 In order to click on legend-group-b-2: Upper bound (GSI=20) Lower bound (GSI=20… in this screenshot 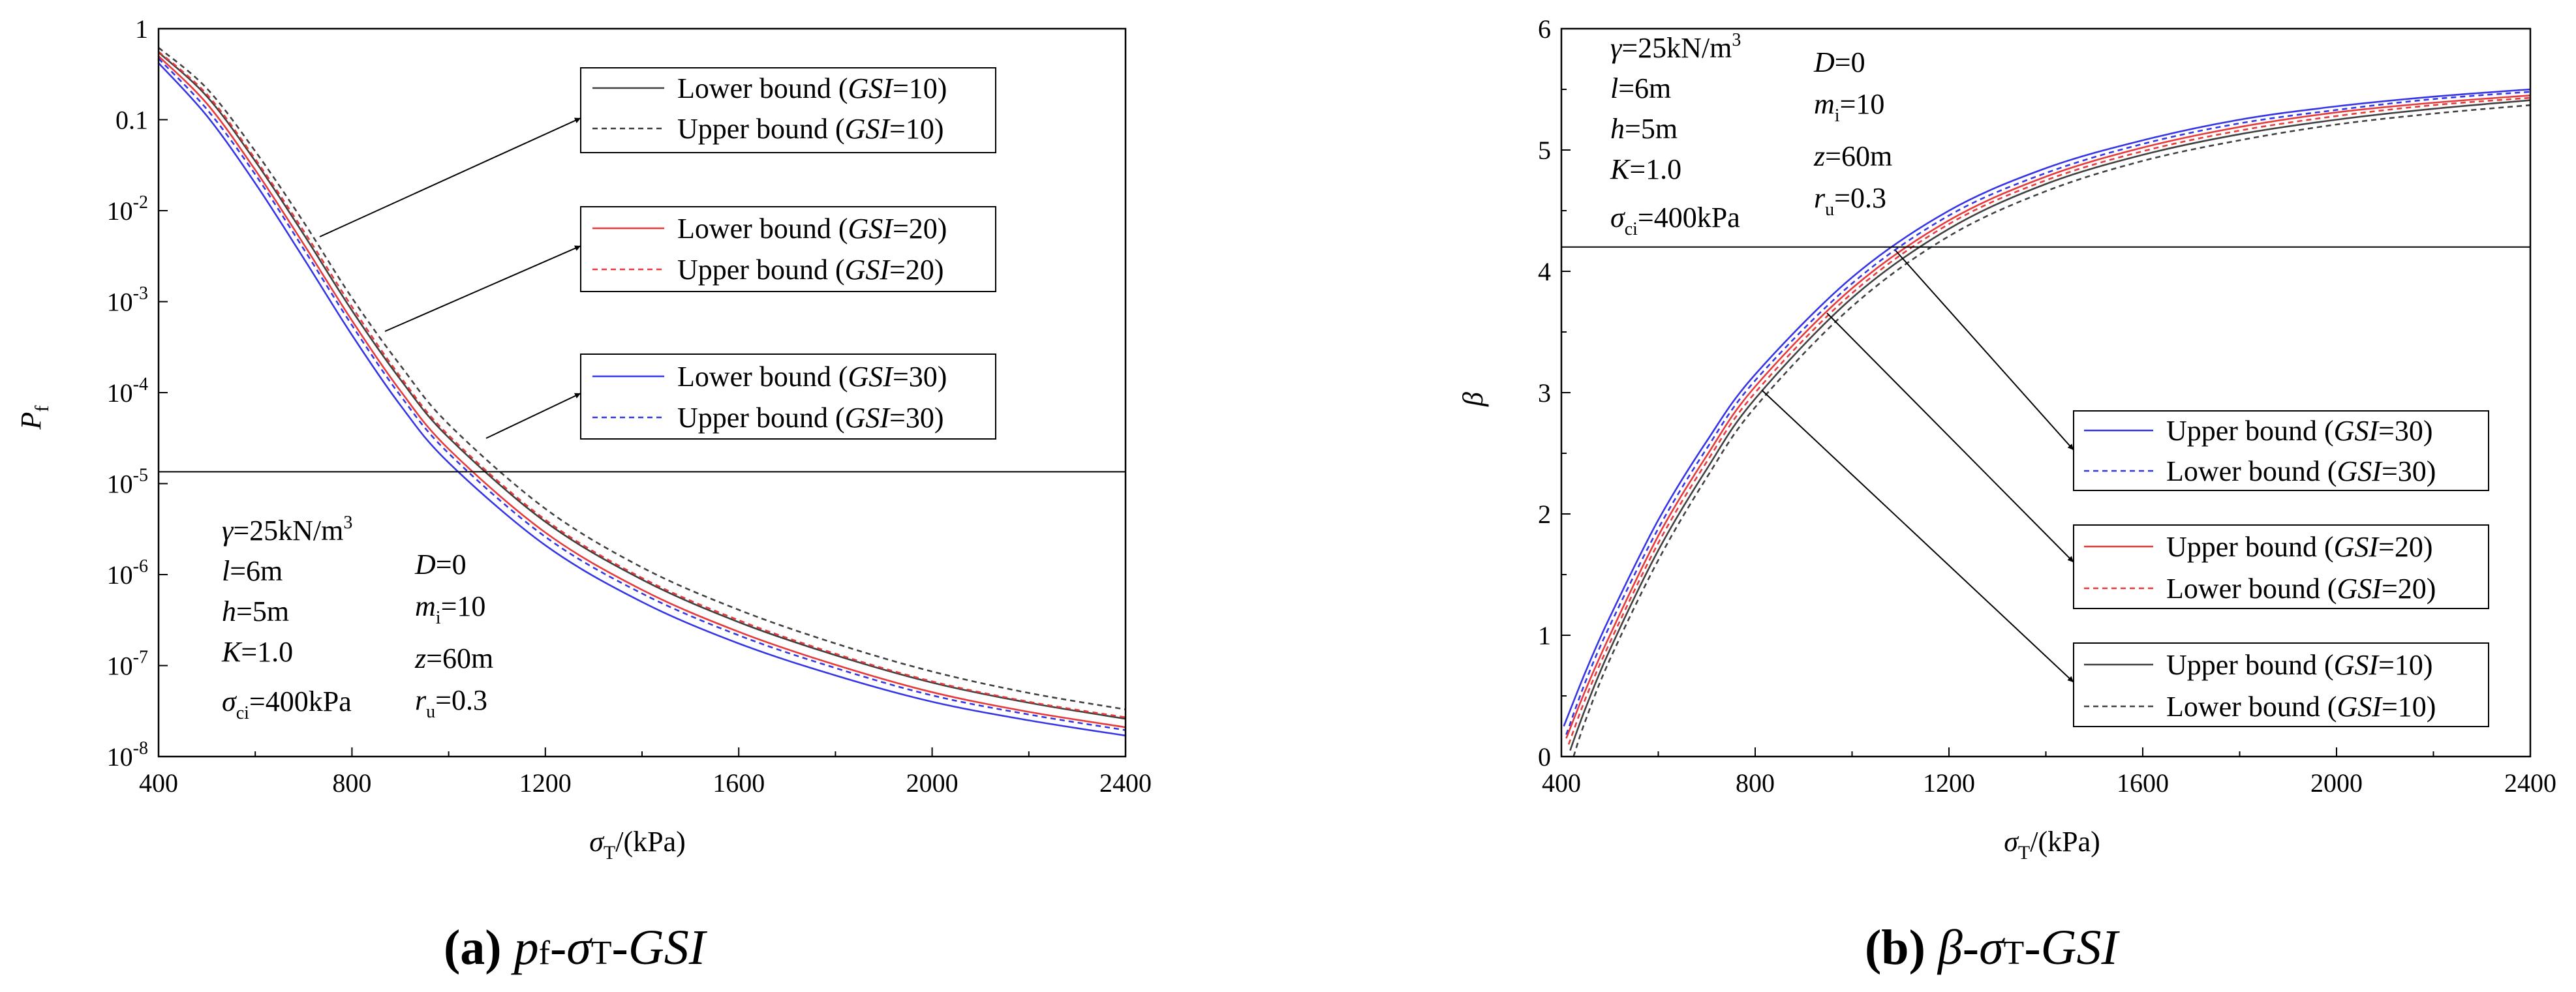, I will do `click(2281, 566)`.